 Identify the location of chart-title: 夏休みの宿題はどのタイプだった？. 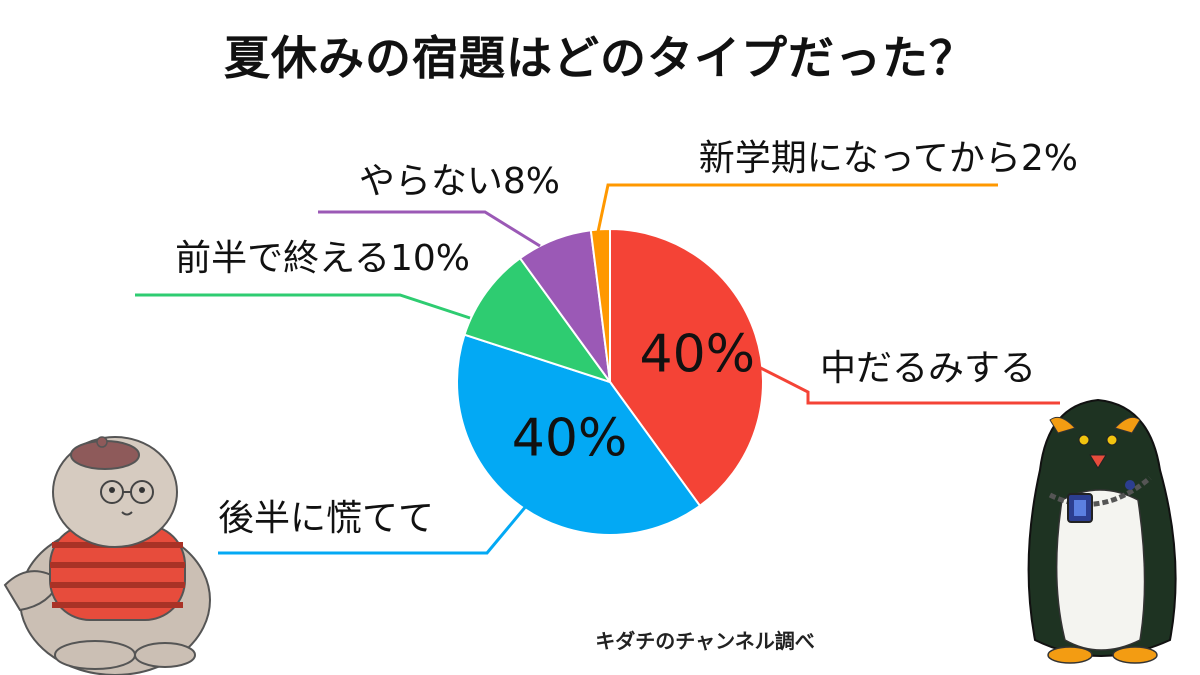
(600, 58).